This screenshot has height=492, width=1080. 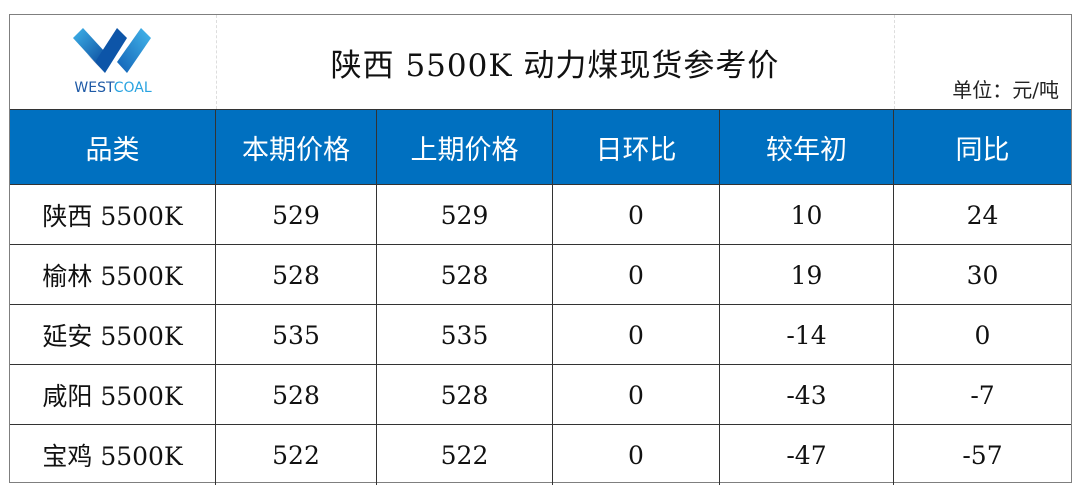 What do you see at coordinates (1005, 90) in the screenshot?
I see `unit-label: 单位：元/吨` at bounding box center [1005, 90].